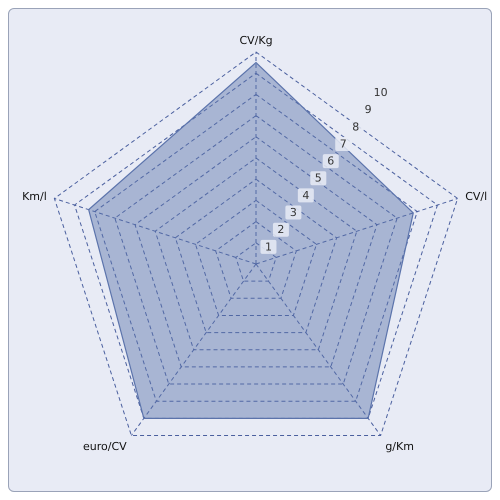 The height and width of the screenshot is (500, 500). I want to click on spoke-label: euro/CV, so click(105, 446).